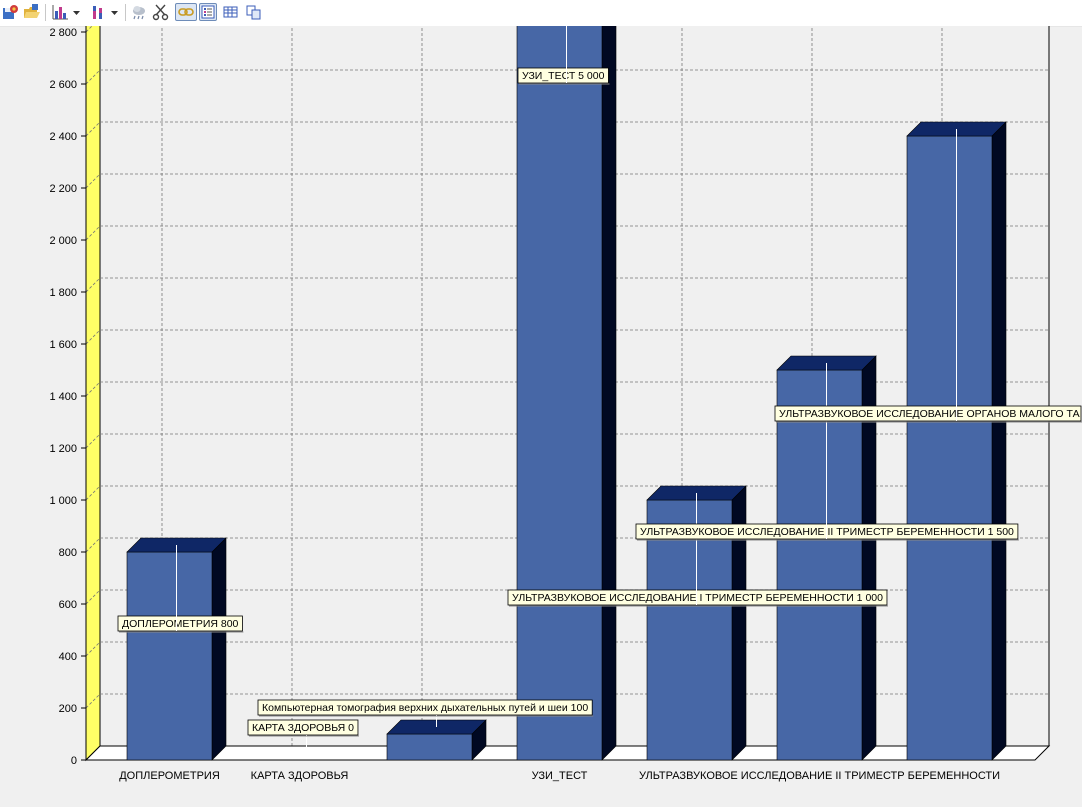  What do you see at coordinates (63, 85) in the screenshot?
I see `y-tick-label: 2 600` at bounding box center [63, 85].